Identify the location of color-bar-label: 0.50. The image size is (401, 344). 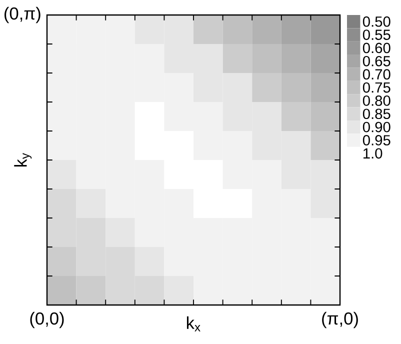
(376, 21).